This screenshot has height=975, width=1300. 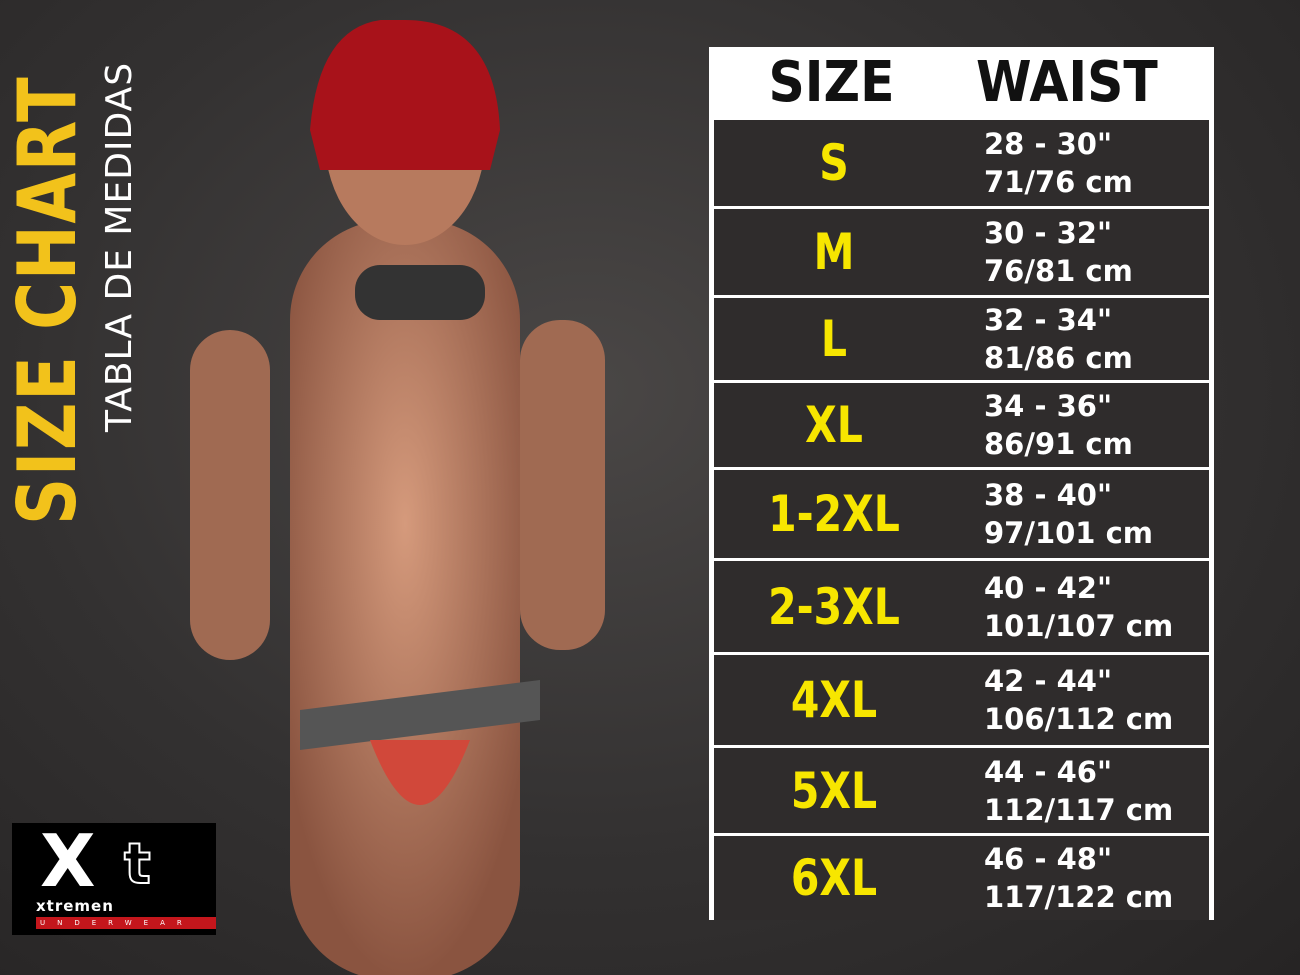 I want to click on waist-cm: 71/76 cm, so click(x=1058, y=182).